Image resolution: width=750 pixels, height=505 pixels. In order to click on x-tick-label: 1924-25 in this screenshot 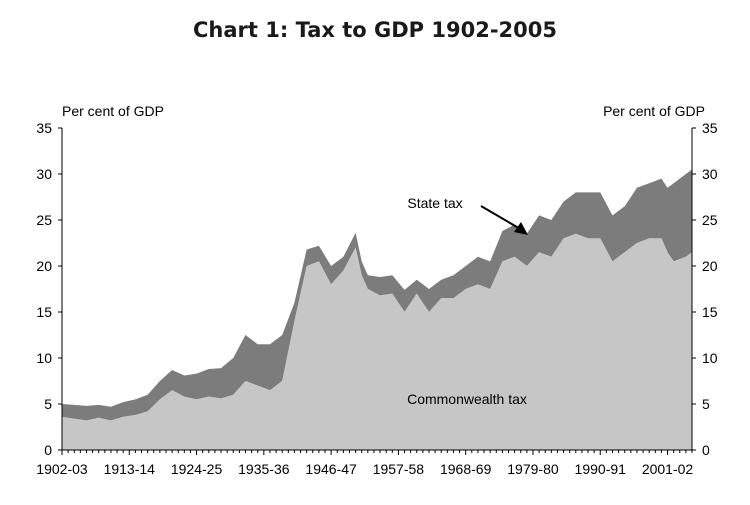, I will do `click(197, 469)`.